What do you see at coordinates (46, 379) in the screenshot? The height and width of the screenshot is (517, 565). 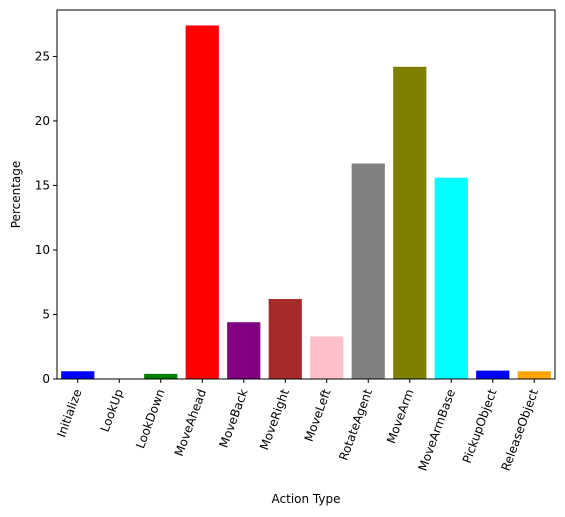 I see `y-tick-label: 0` at bounding box center [46, 379].